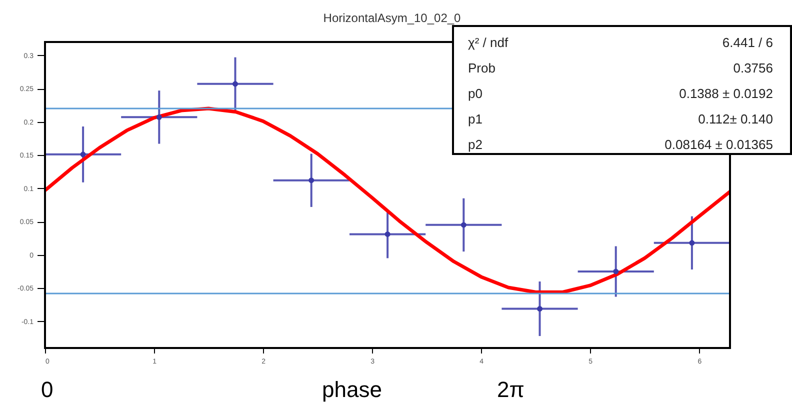 The image size is (792, 412). I want to click on annotation: 0.1388 ± 0.0192, so click(726, 93).